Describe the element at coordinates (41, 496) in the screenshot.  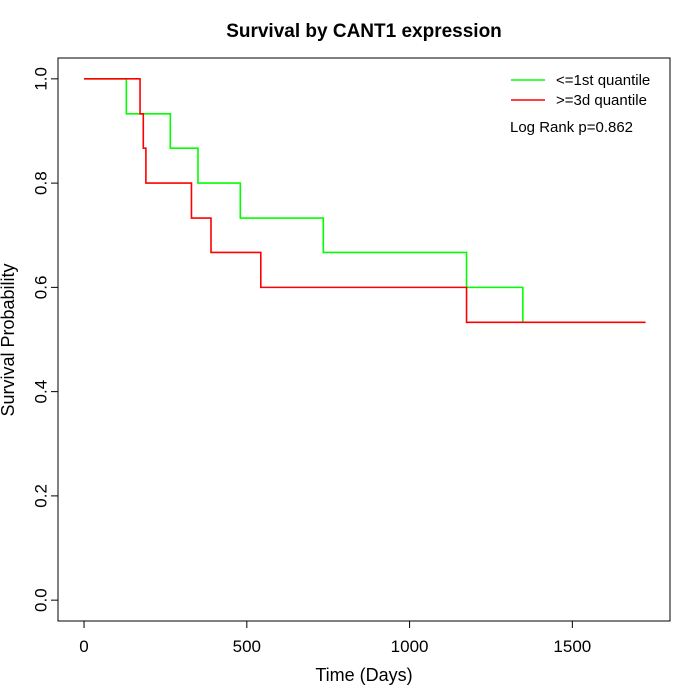
I see `y-tick-label: 0.2` at that location.